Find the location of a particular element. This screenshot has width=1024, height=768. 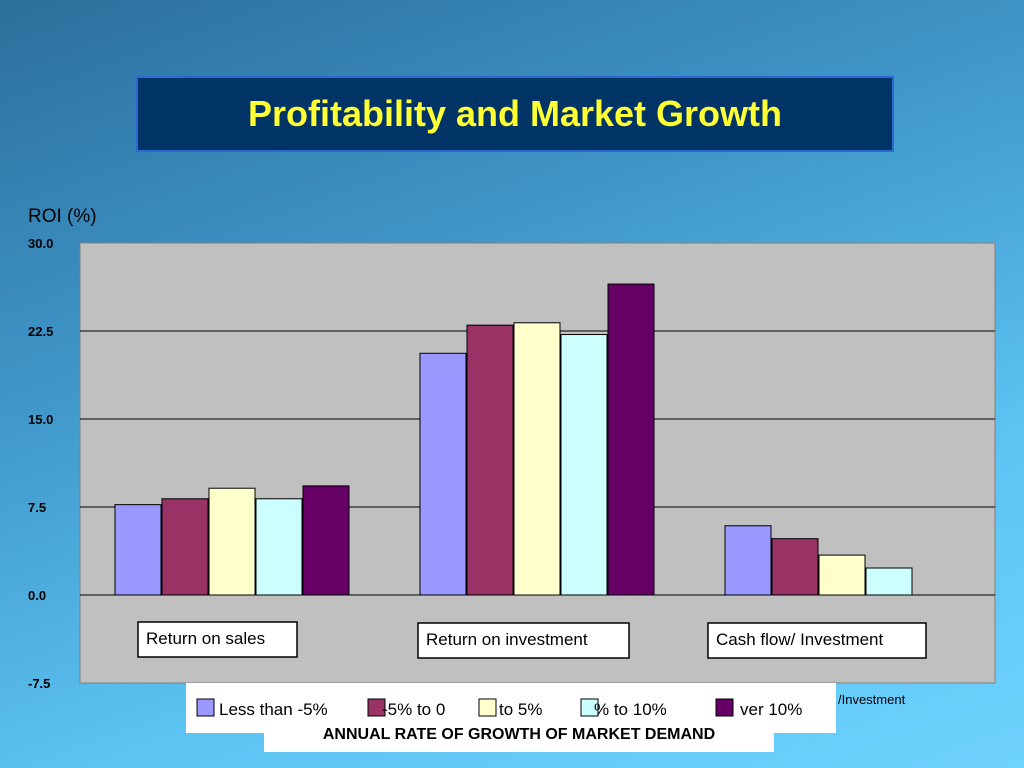

x-axis-label: ANNUAL RATE OF GROWTH OF MARKET DEMAND is located at coordinates (519, 738).